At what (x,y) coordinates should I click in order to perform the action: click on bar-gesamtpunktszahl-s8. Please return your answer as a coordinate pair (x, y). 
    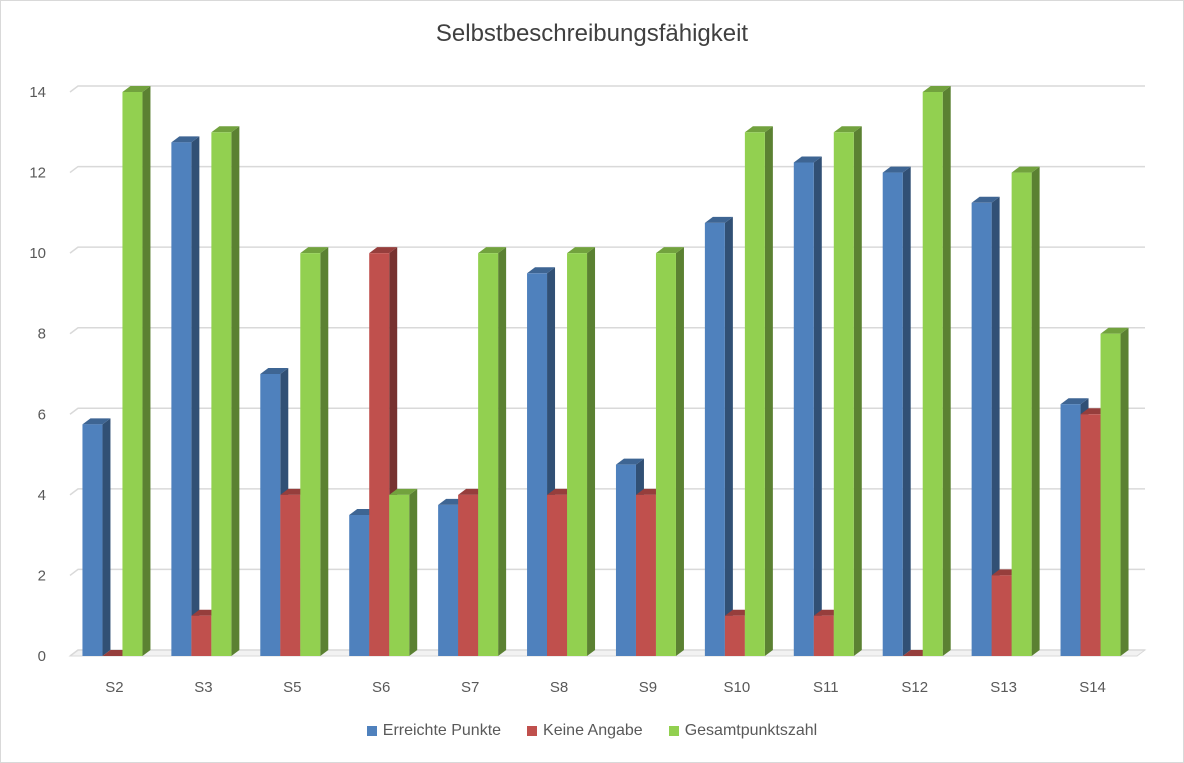
    Looking at the image, I should click on (581, 451).